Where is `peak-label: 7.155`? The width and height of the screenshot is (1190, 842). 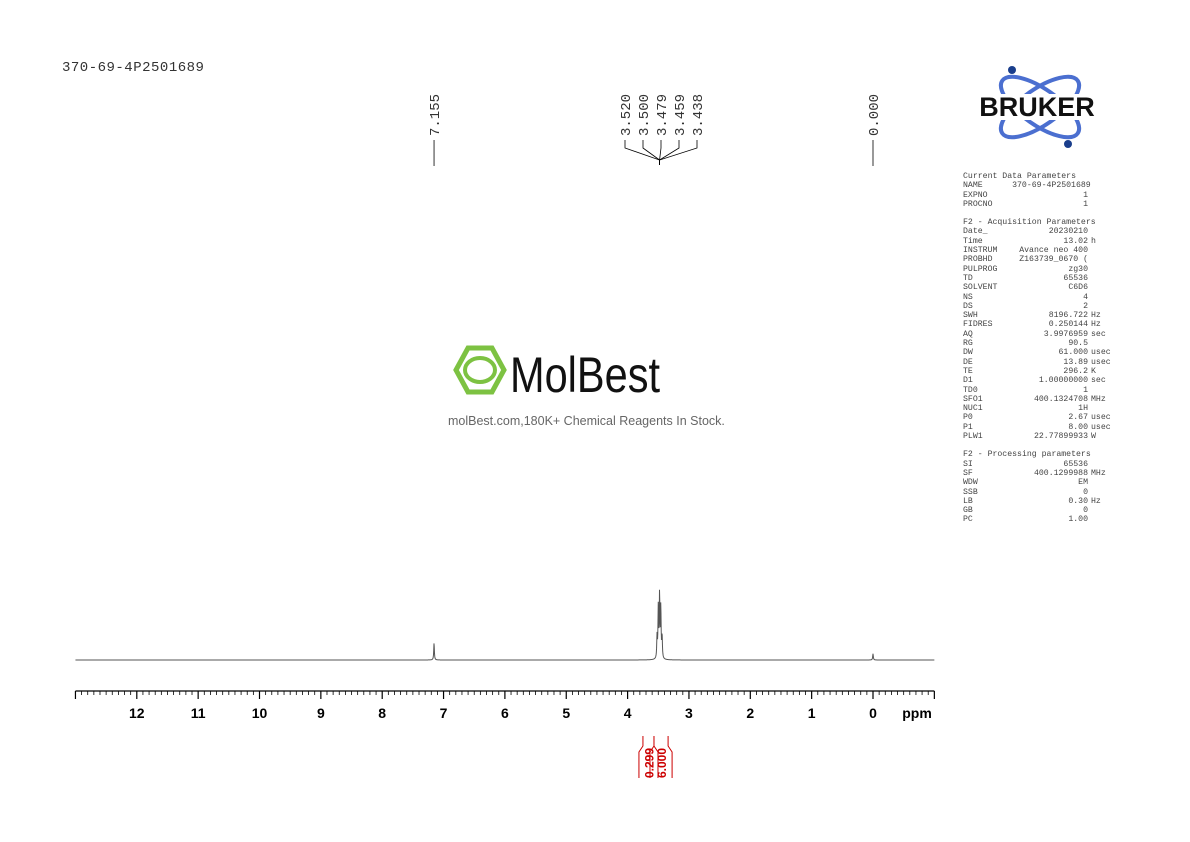 peak-label: 7.155 is located at coordinates (436, 115).